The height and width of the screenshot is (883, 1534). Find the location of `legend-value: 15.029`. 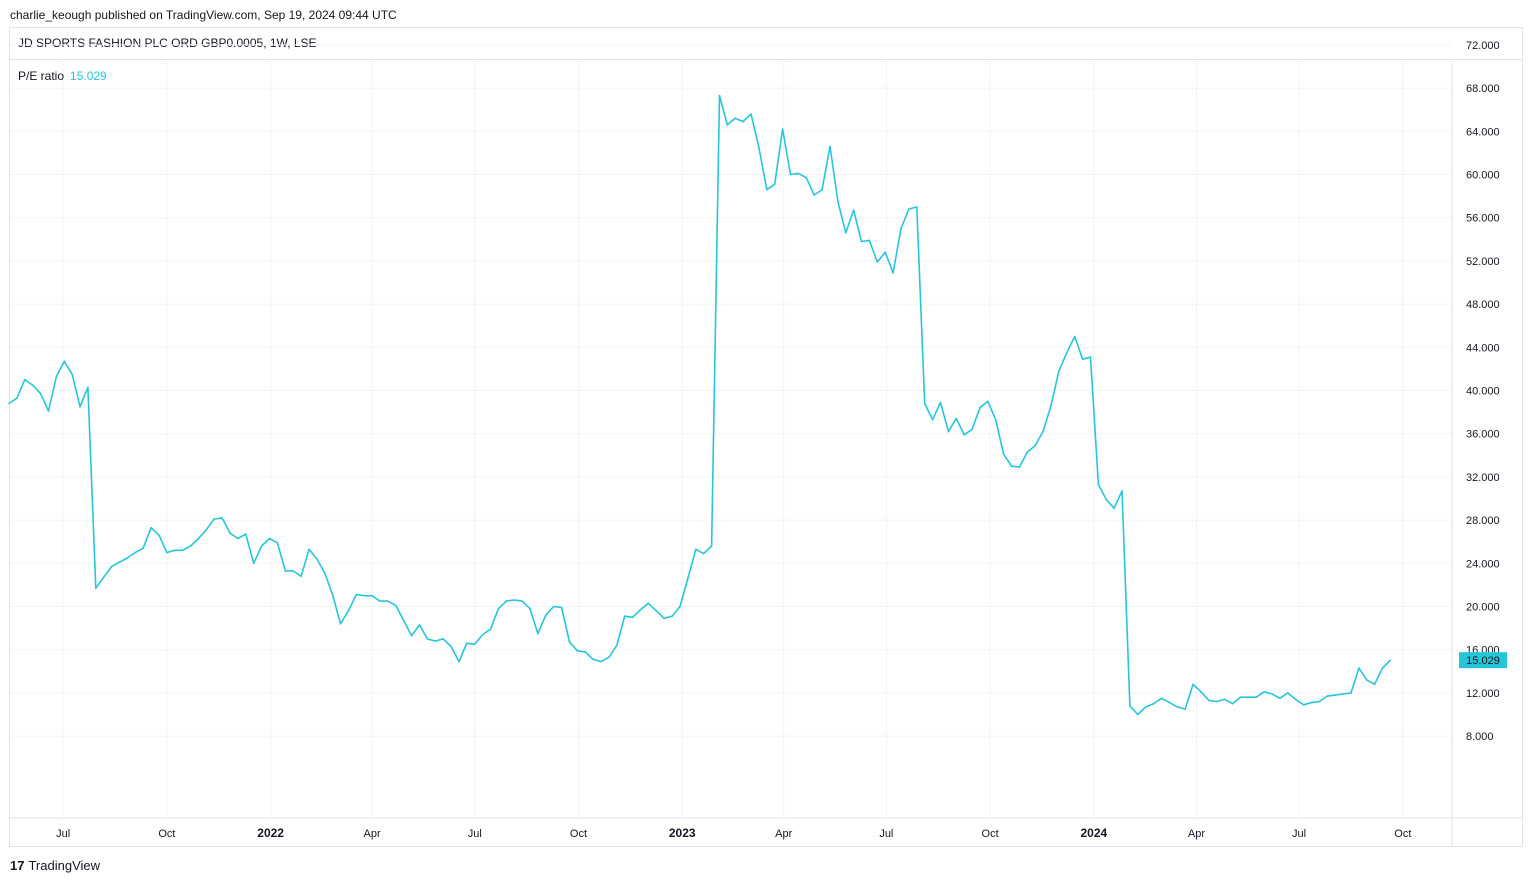

legend-value: 15.029 is located at coordinates (88, 76).